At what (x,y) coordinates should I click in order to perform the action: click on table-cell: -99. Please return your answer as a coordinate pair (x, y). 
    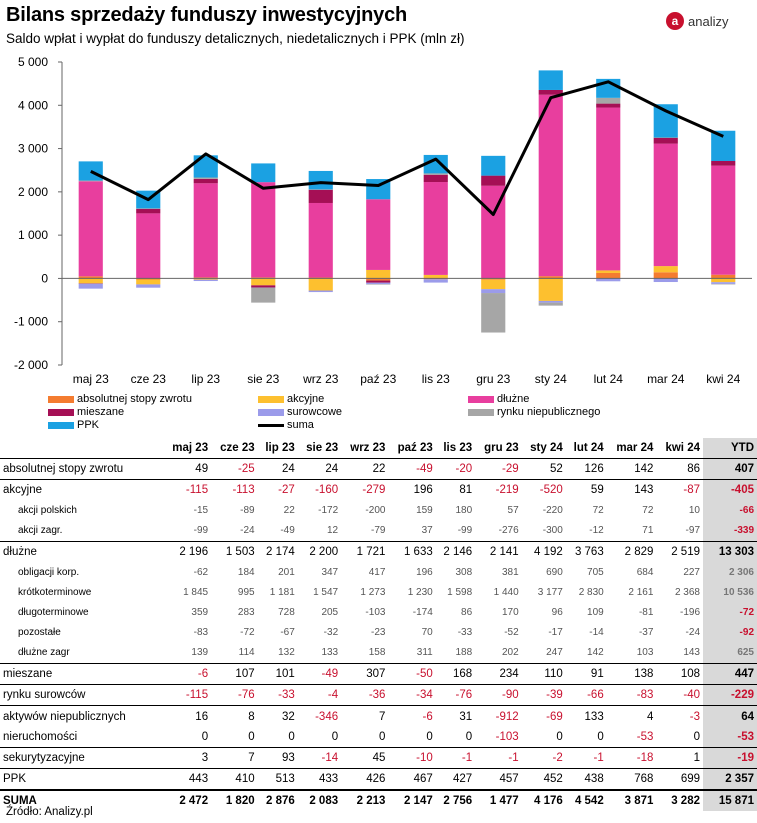
    Looking at the image, I should click on (201, 531).